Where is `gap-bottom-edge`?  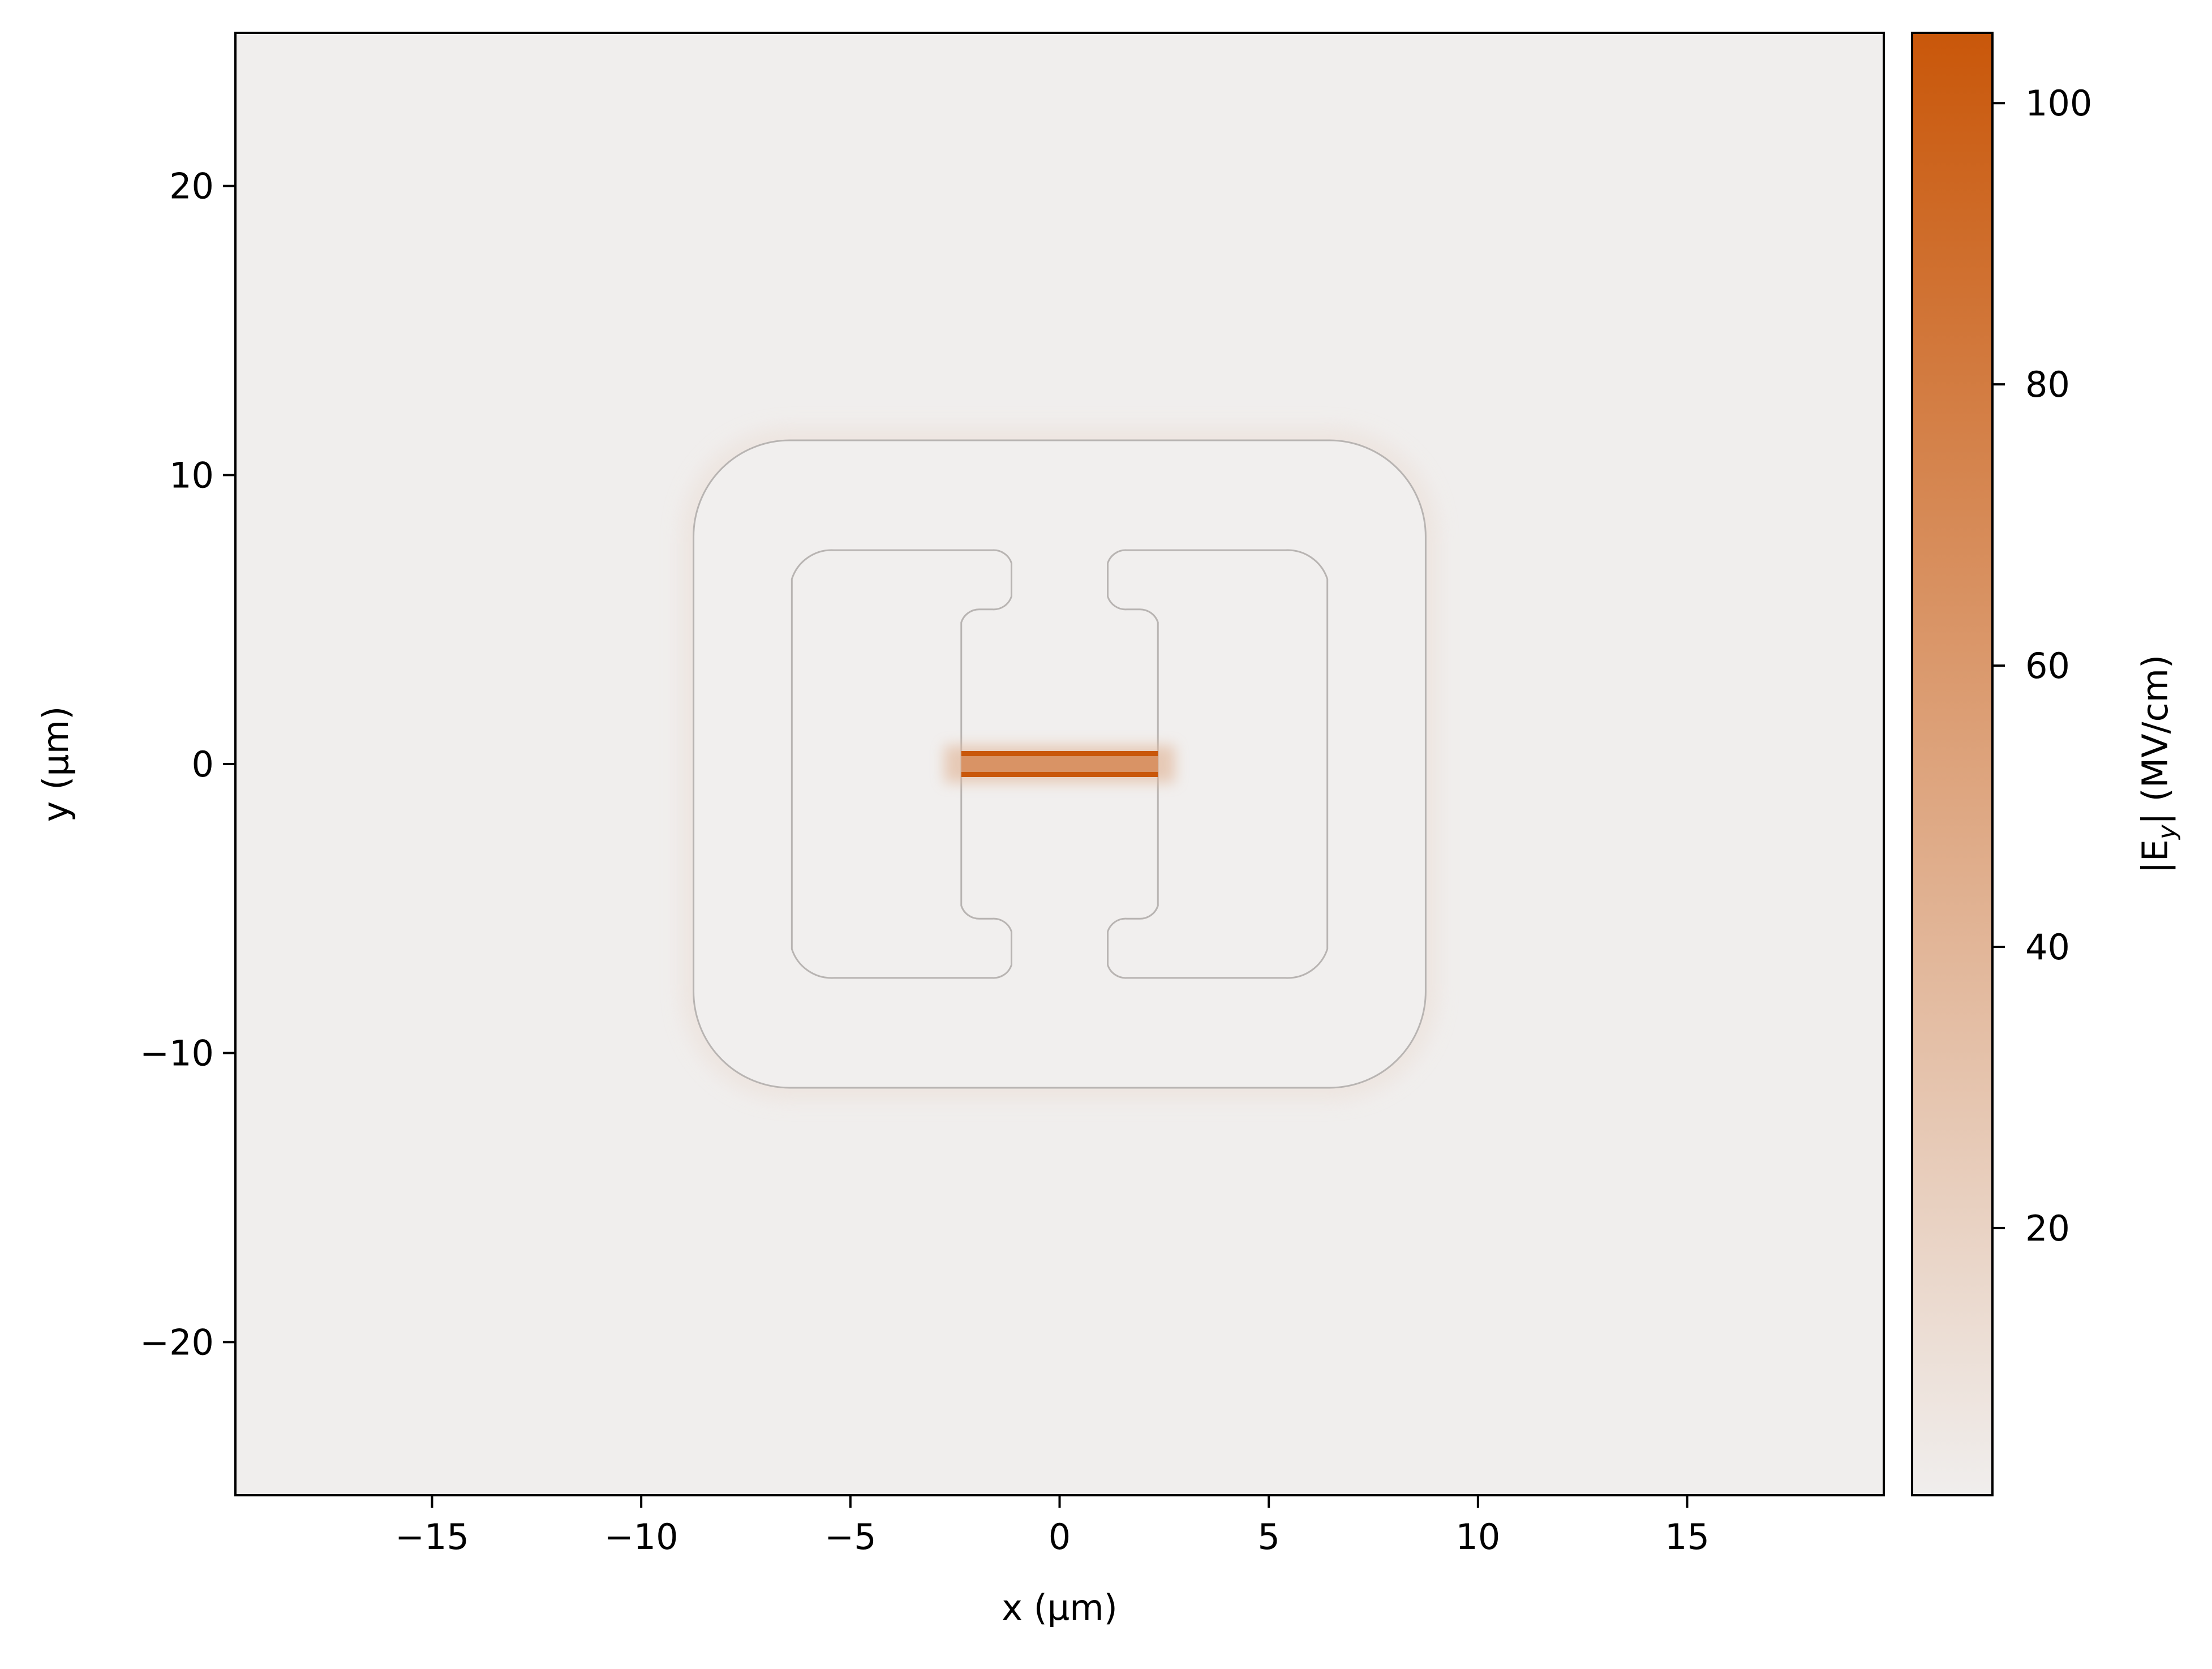
gap-bottom-edge is located at coordinates (1059, 774).